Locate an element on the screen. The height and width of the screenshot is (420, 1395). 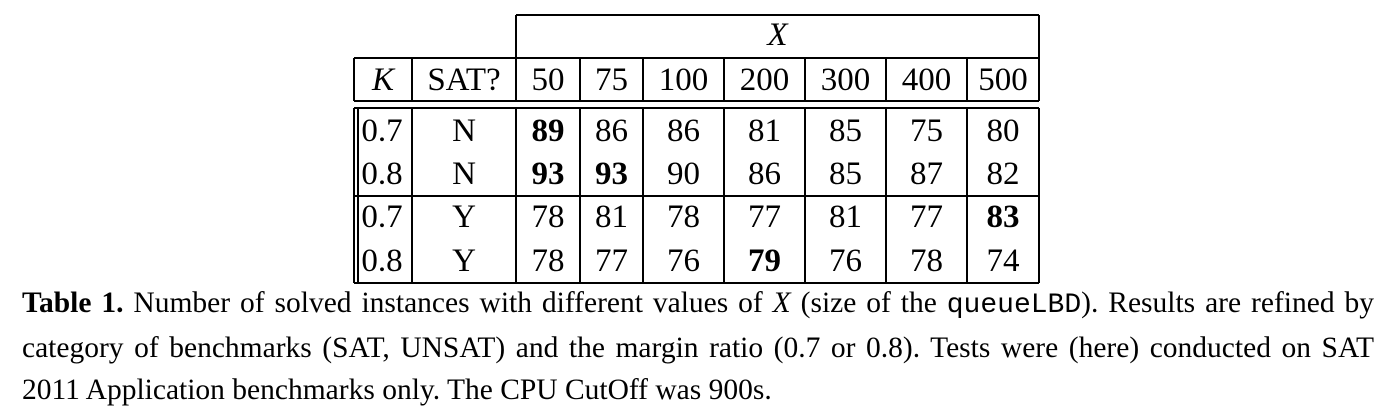
cell-k-row-1: 0.8 is located at coordinates (381, 174).